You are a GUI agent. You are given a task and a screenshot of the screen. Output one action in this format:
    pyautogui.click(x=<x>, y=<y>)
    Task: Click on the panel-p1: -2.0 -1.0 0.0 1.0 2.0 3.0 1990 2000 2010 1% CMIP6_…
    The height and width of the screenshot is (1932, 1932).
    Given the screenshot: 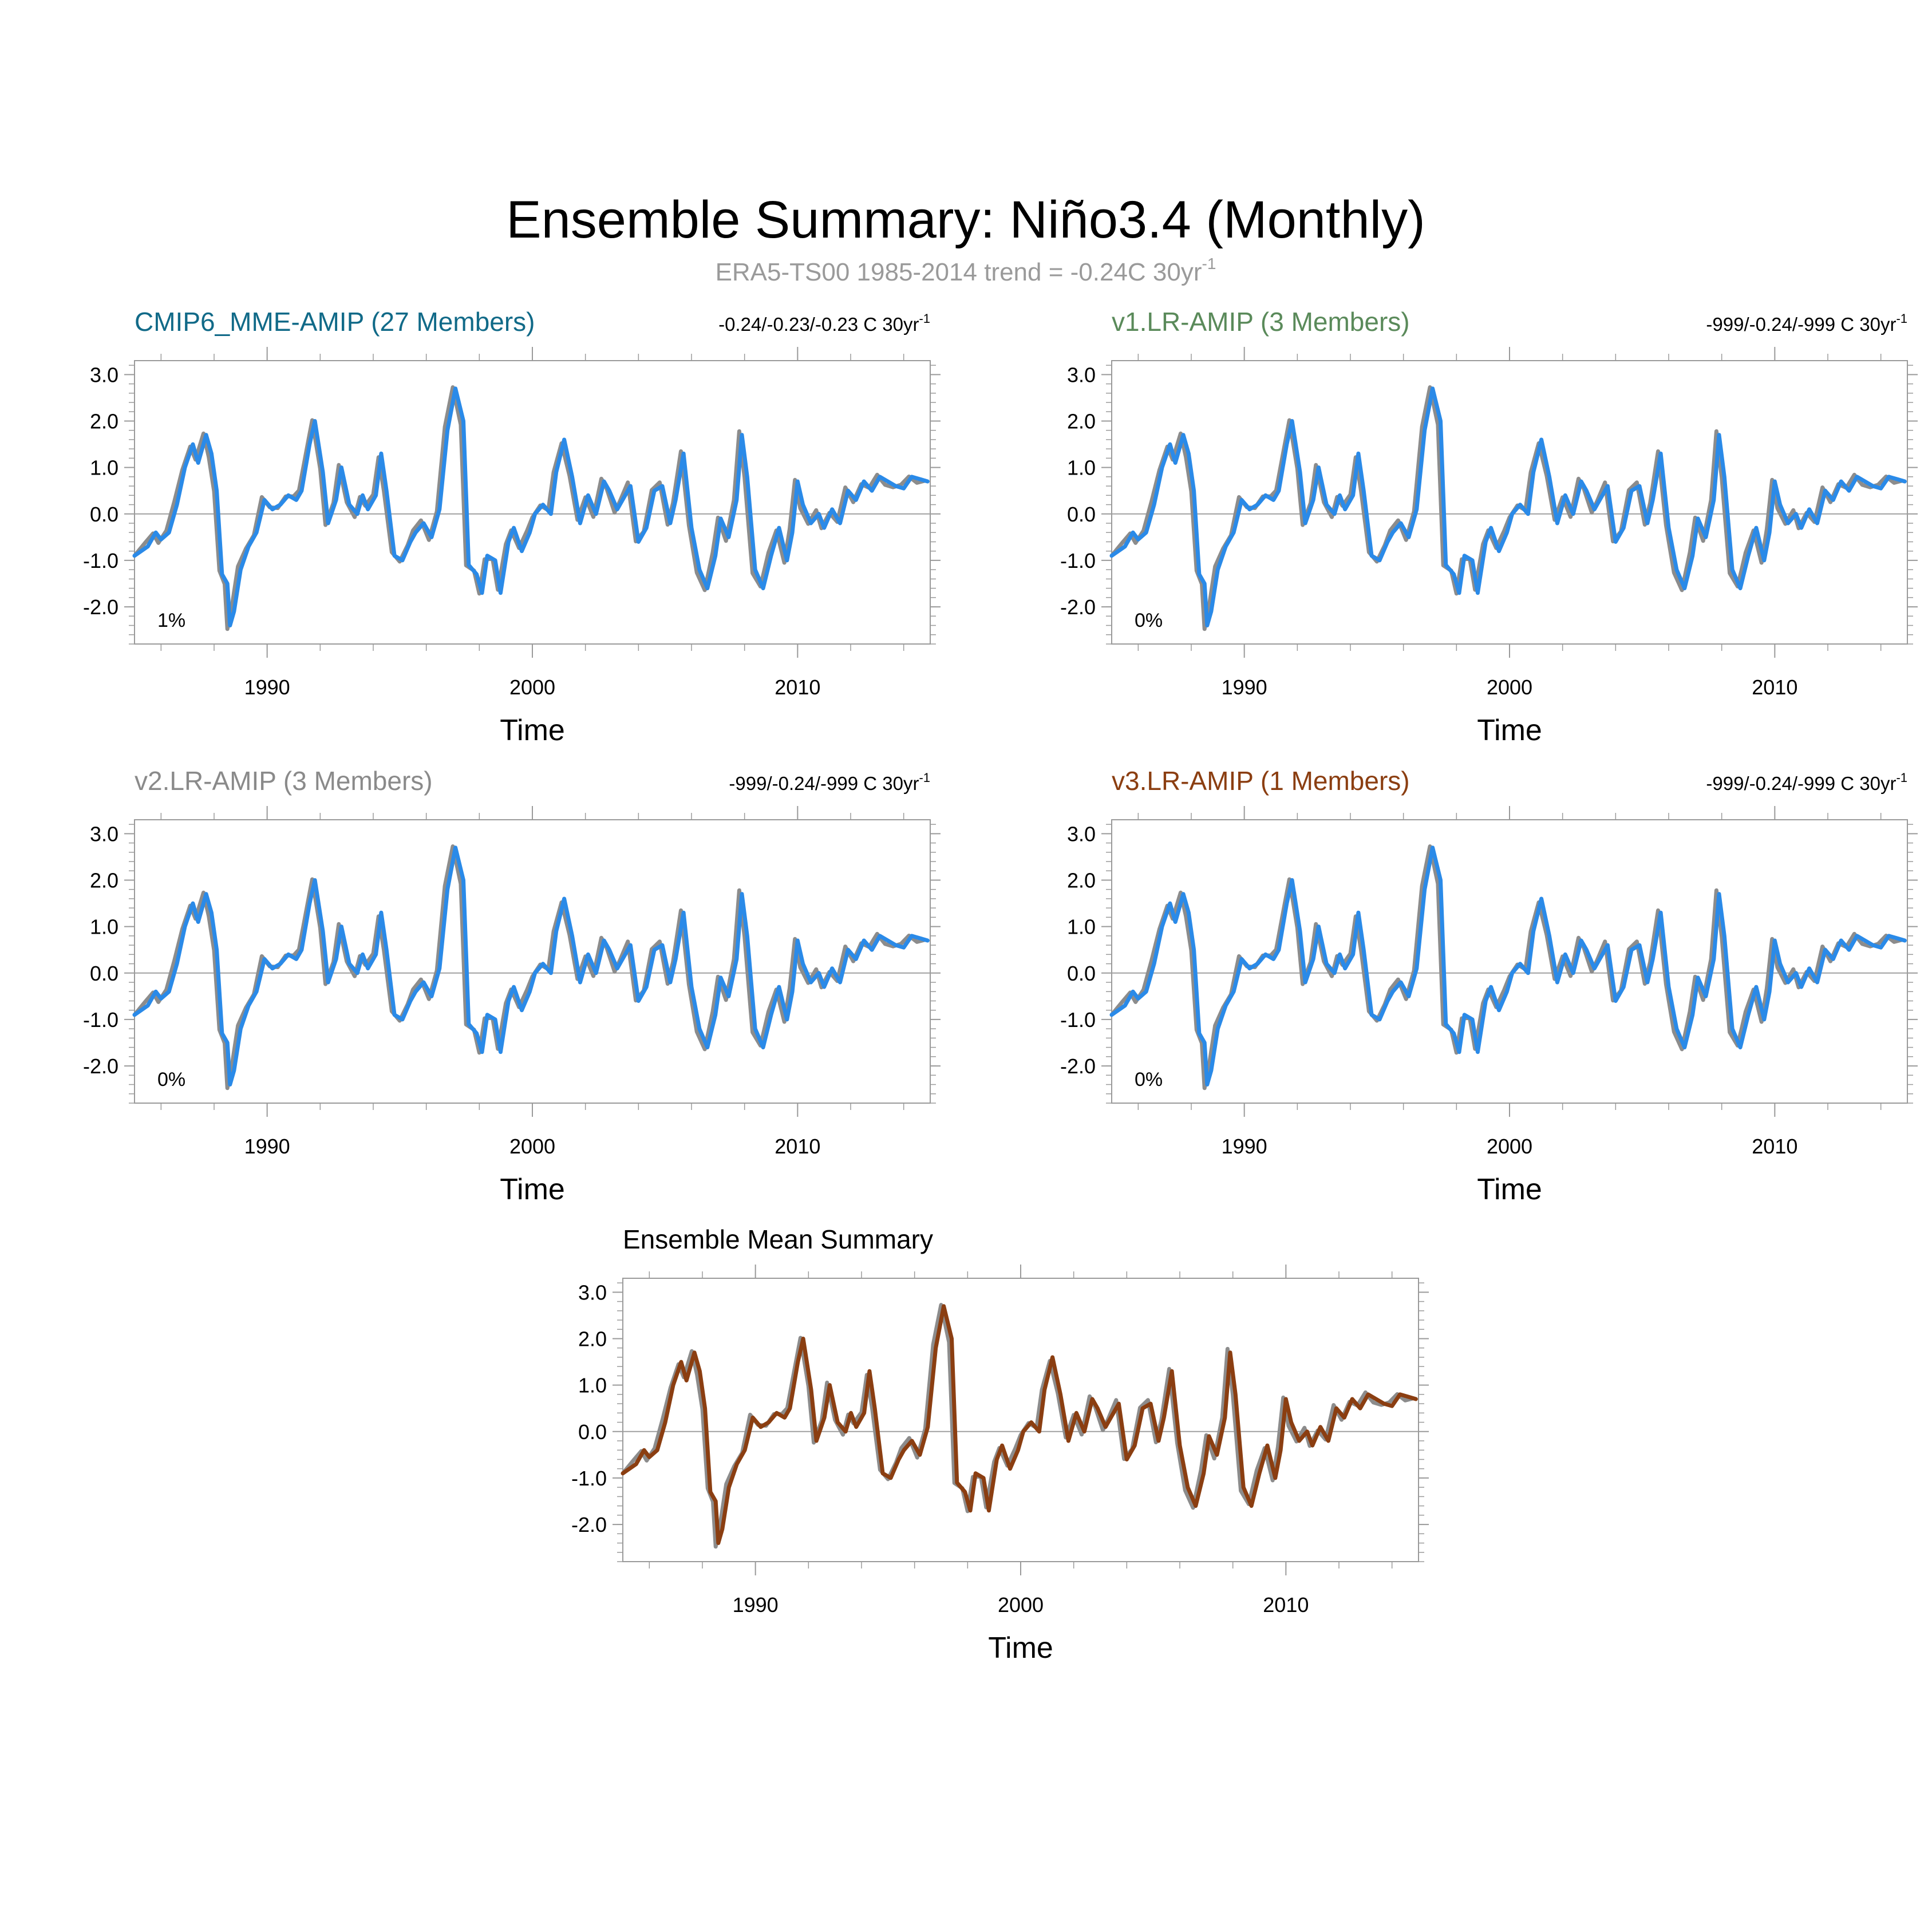 What is the action you would take?
    pyautogui.click(x=512, y=527)
    